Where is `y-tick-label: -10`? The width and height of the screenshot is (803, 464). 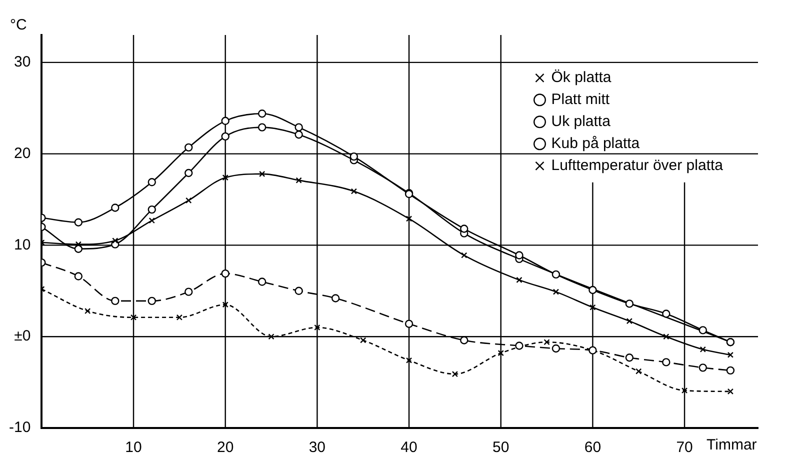 y-tick-label: -10 is located at coordinates (19, 427).